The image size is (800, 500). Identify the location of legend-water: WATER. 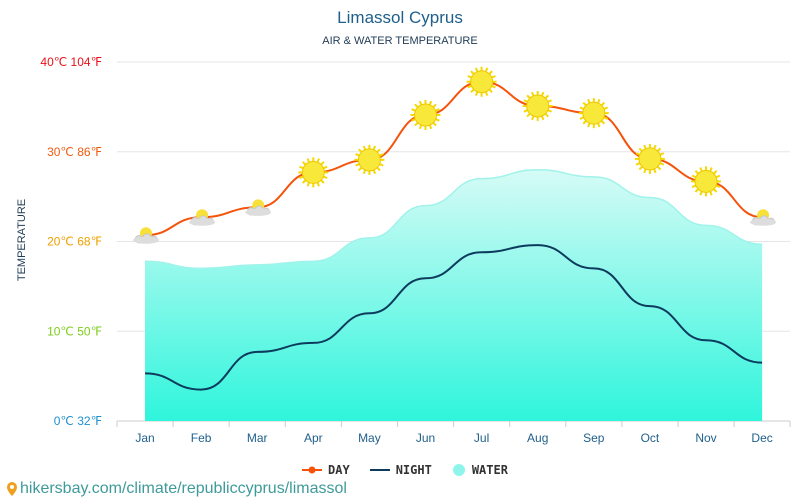
(480, 470).